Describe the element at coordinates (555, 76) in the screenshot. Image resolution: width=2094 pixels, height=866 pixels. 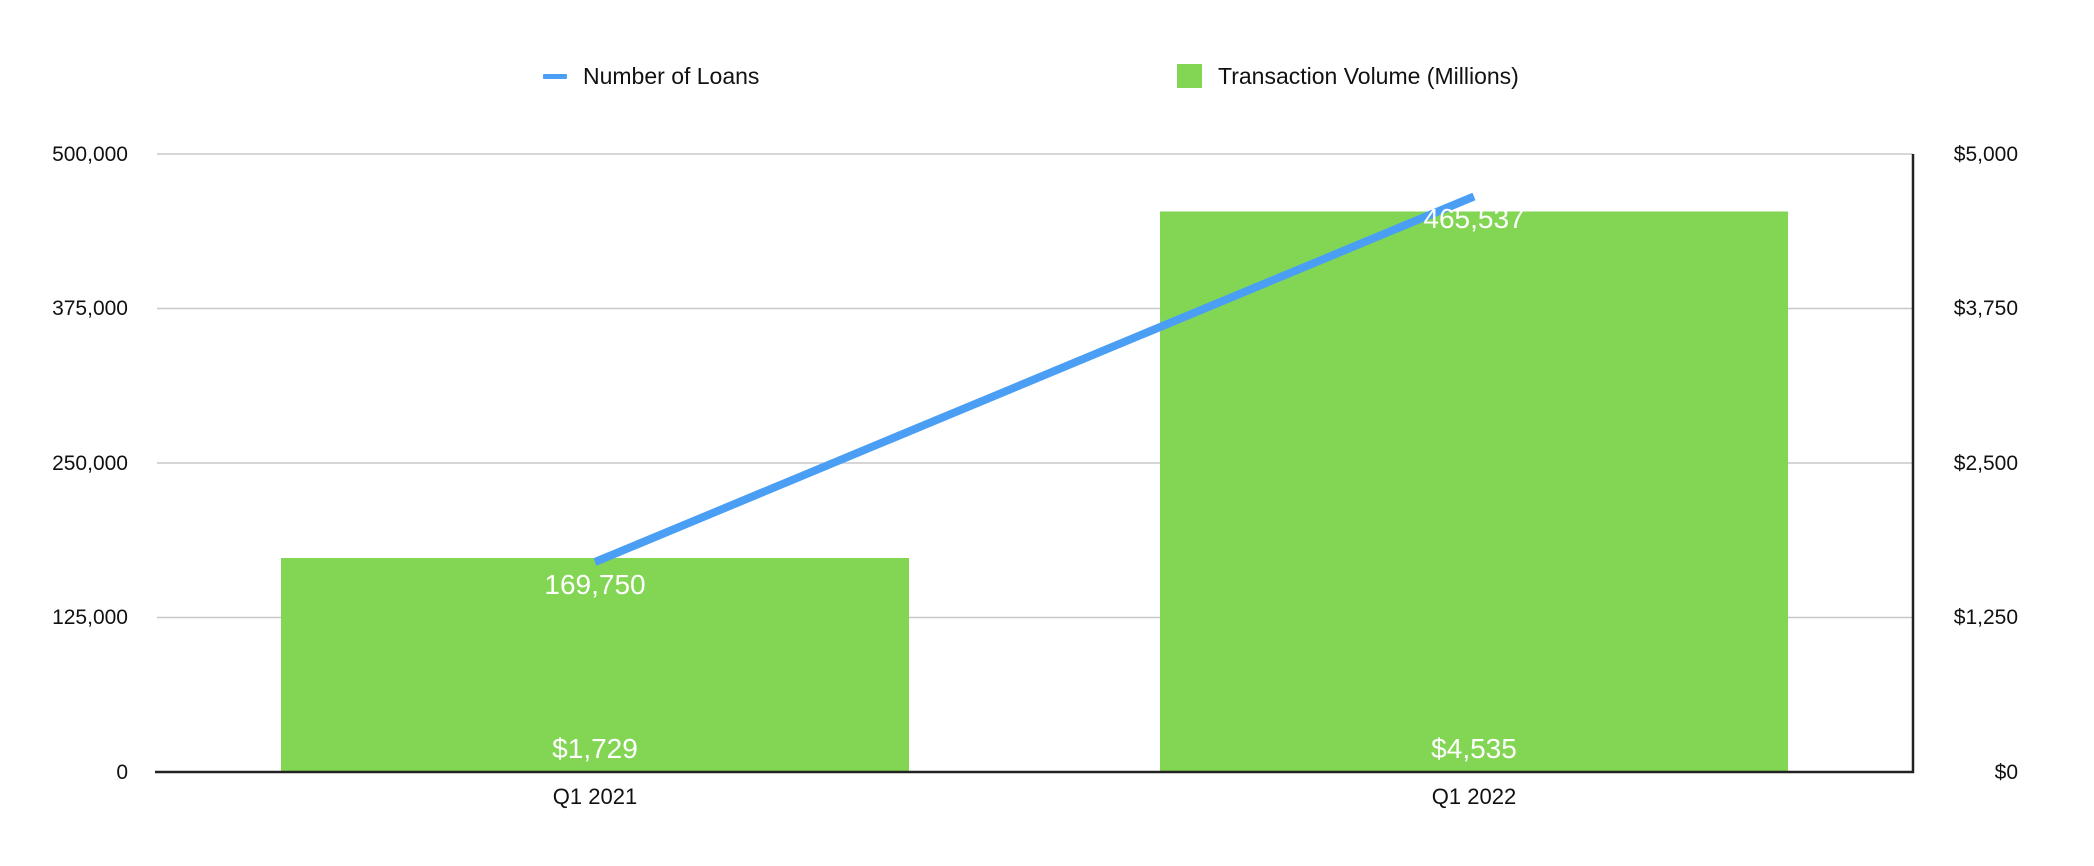
I see `line-swatch-icon` at that location.